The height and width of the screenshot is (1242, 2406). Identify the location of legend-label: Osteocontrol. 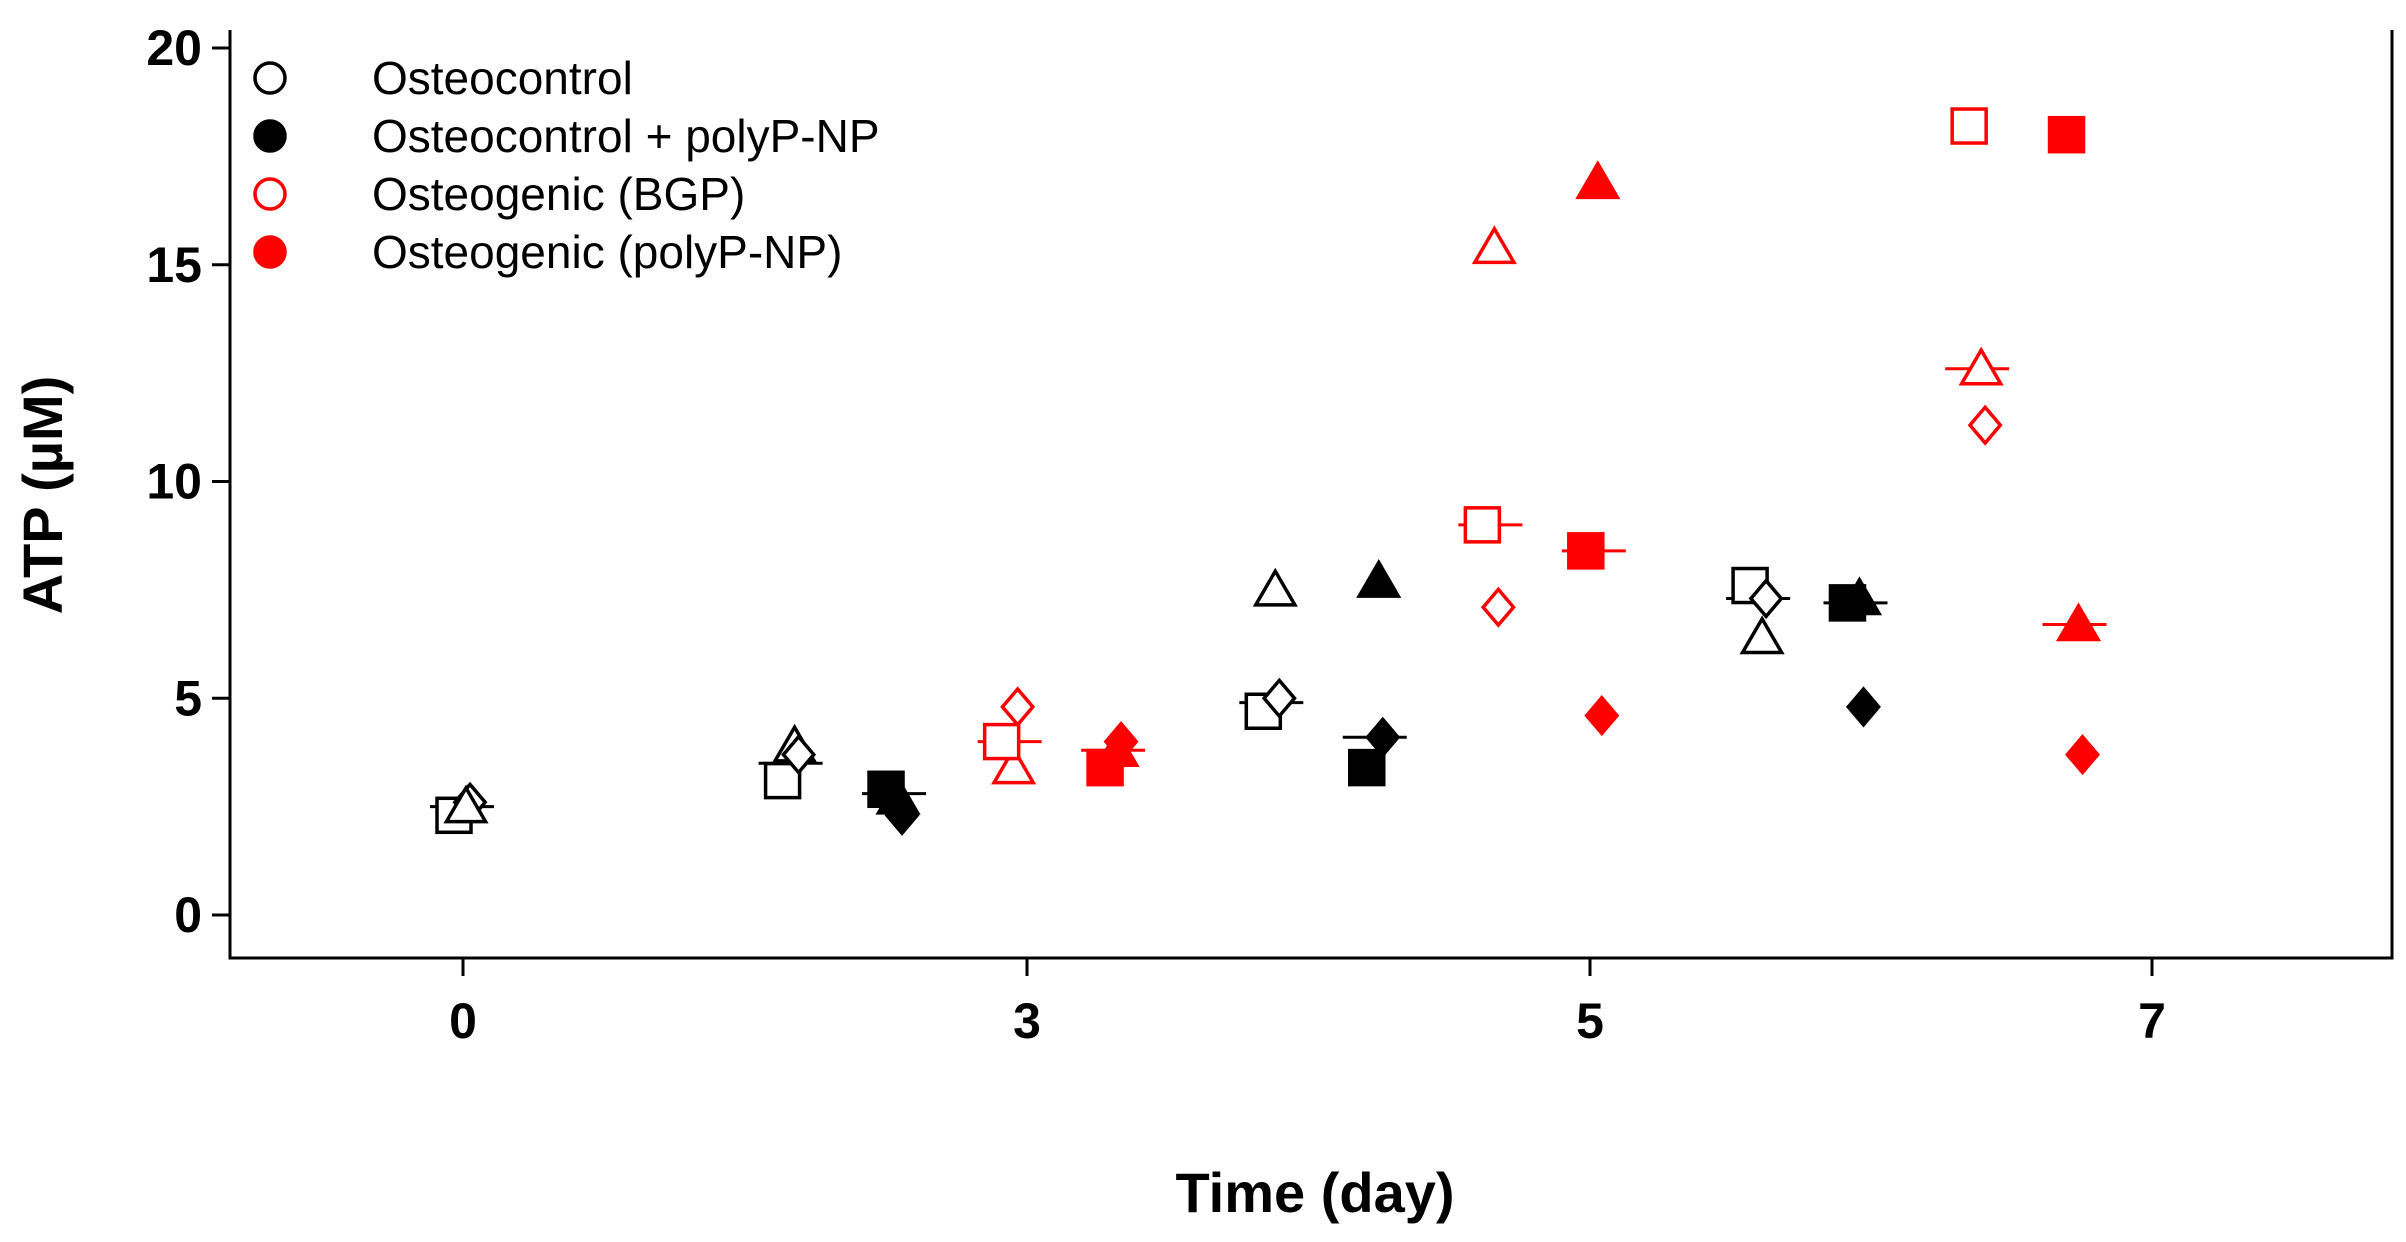
(502, 78).